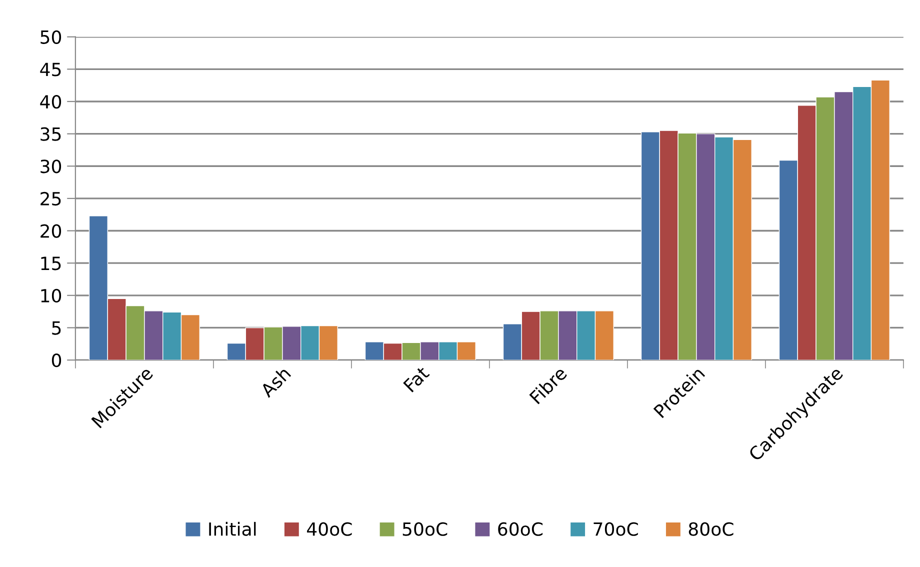 The image size is (920, 567). Describe the element at coordinates (51, 101) in the screenshot. I see `y-tick-label: 40` at that location.